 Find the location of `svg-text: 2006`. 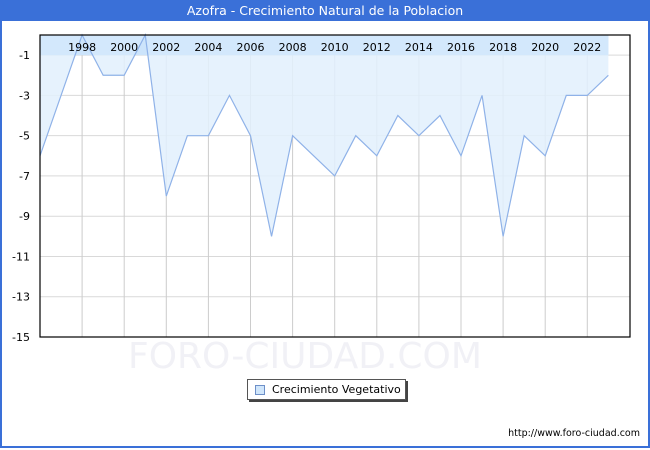

svg-text: 2006 is located at coordinates (251, 47).